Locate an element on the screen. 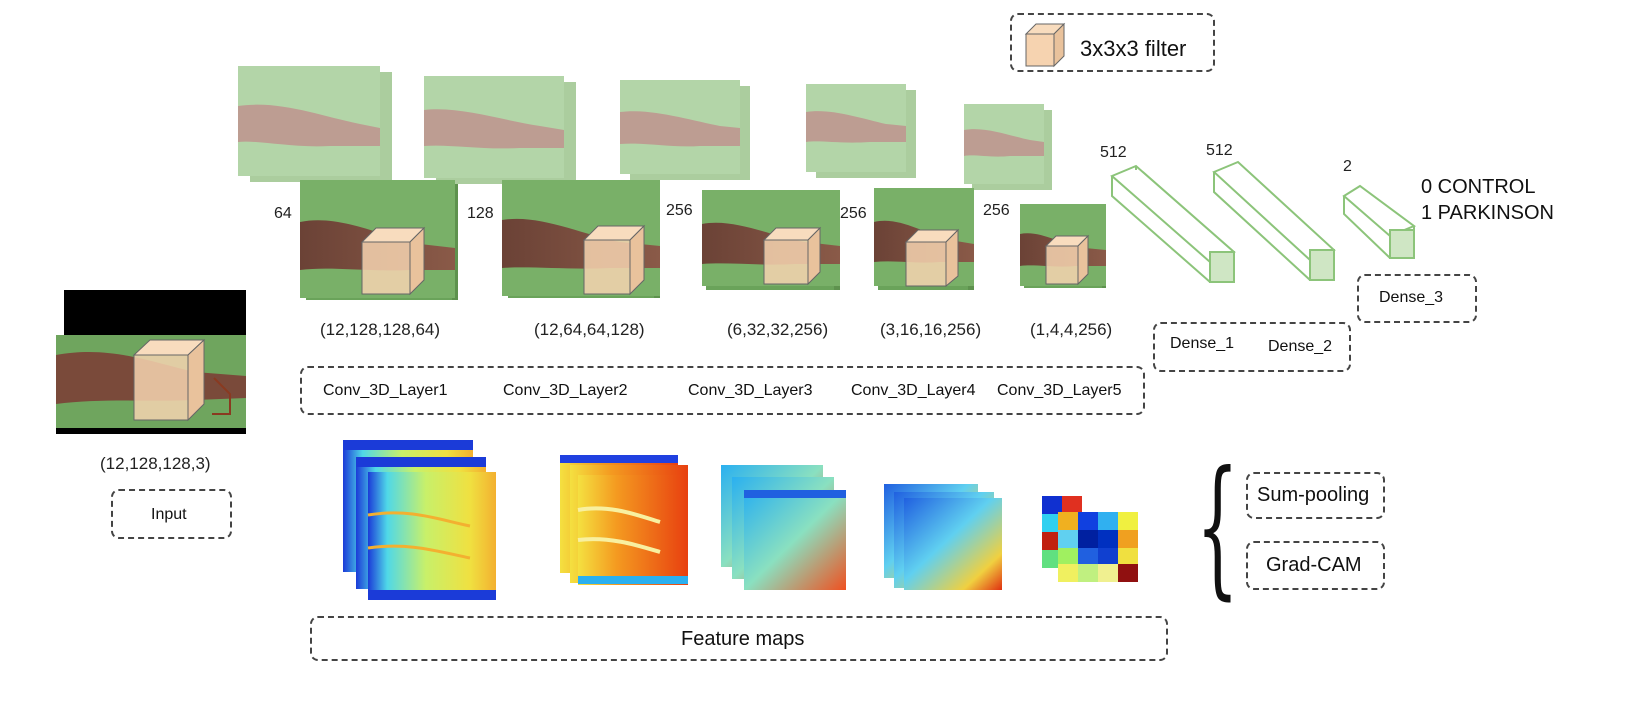 The image size is (1633, 704). conv2-channels: 128 is located at coordinates (480, 213).